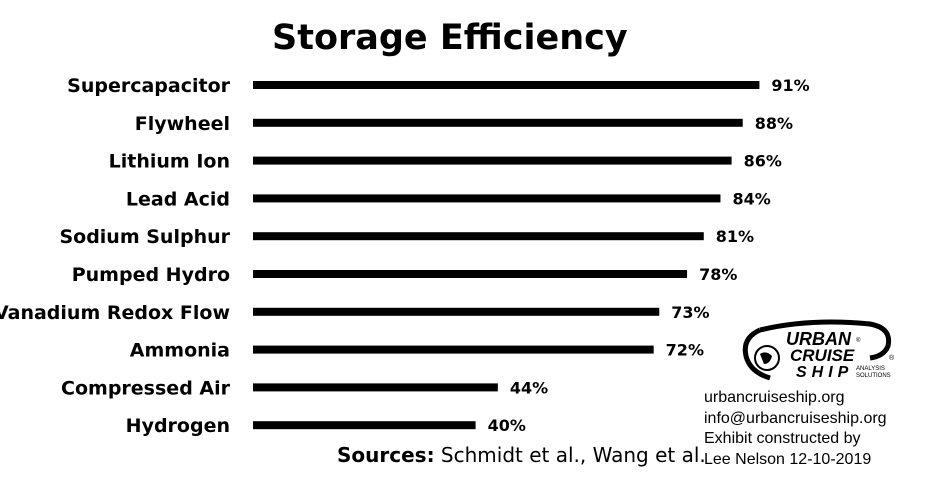 Image resolution: width=930 pixels, height=498 pixels. I want to click on bar-ammonia, so click(453, 349).